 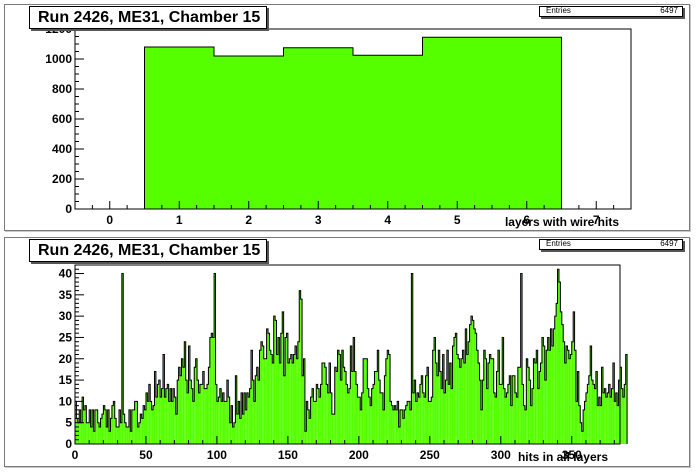 What do you see at coordinates (562, 222) in the screenshot?
I see `x-axis-label: layers with wire hits` at bounding box center [562, 222].